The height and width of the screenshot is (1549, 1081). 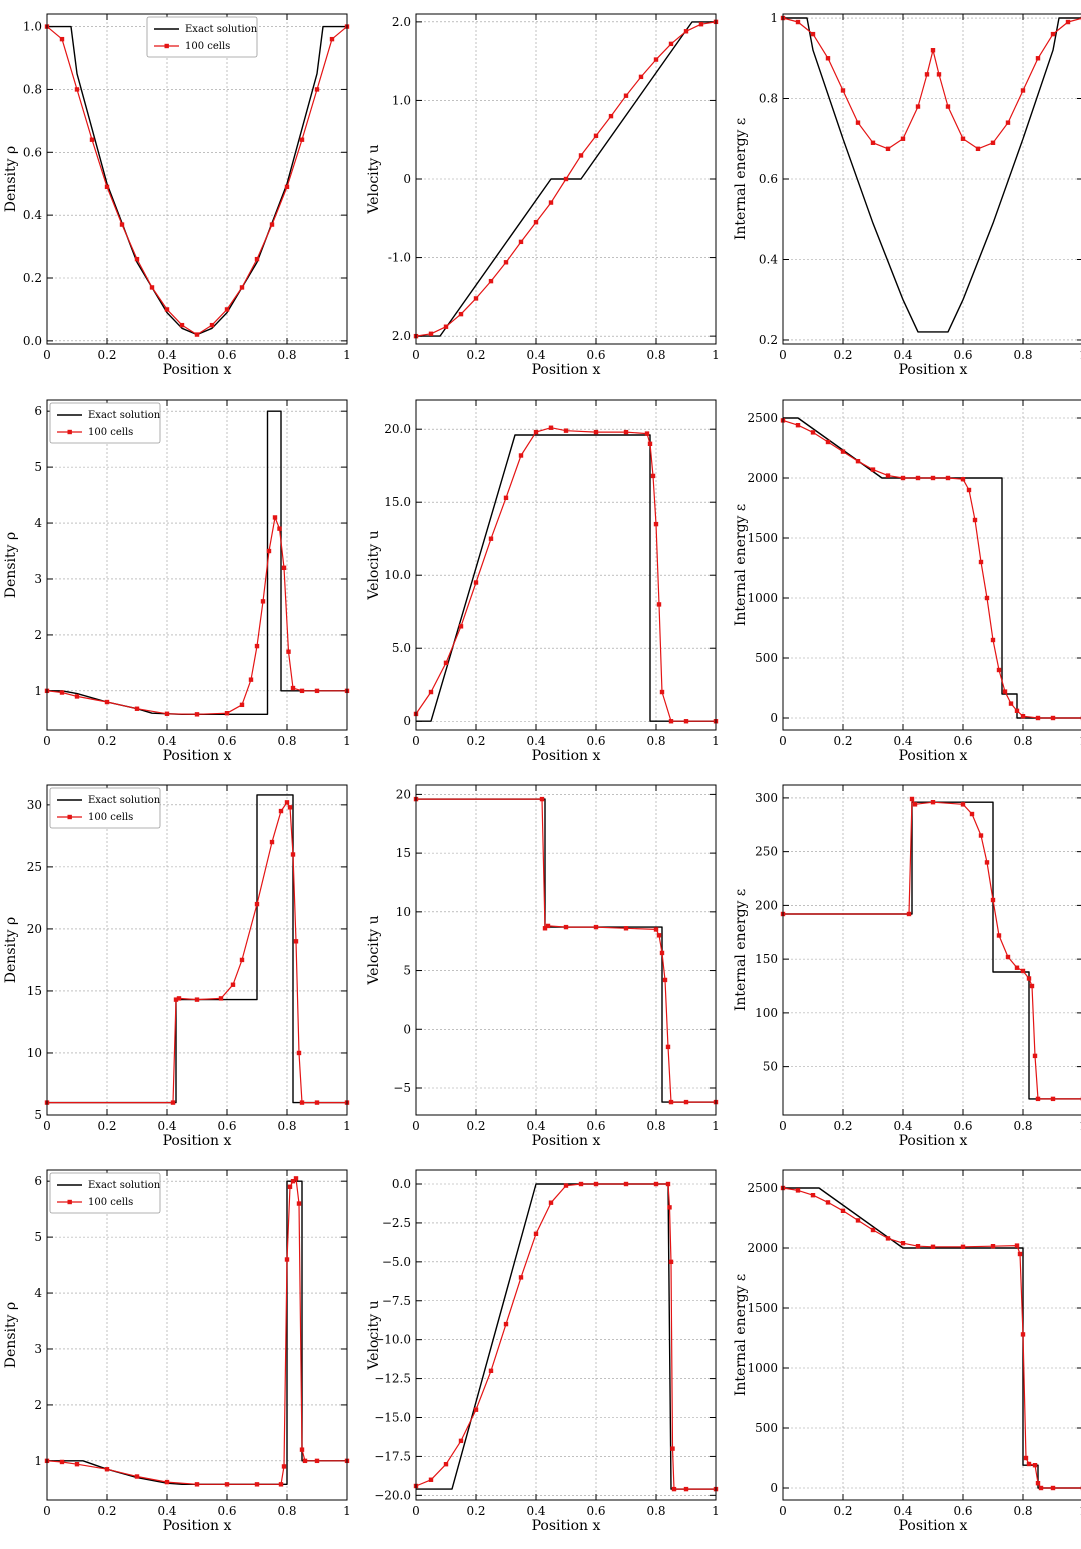 I want to click on y-tick-label: 500, so click(x=766, y=658).